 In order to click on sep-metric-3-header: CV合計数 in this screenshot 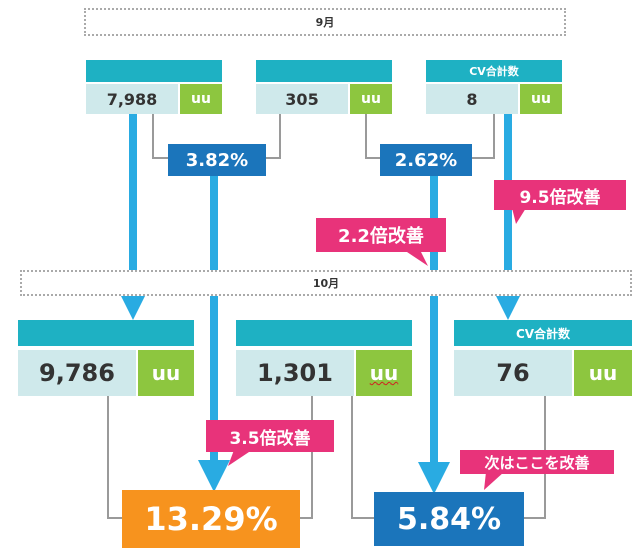, I will do `click(494, 71)`.